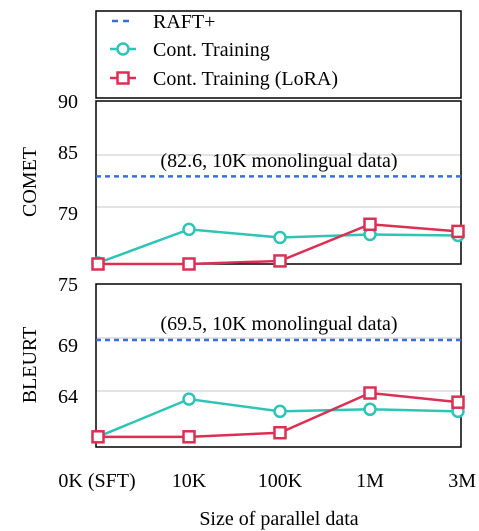 This screenshot has width=479, height=531. What do you see at coordinates (68, 397) in the screenshot?
I see `y-tick-label: 64` at bounding box center [68, 397].